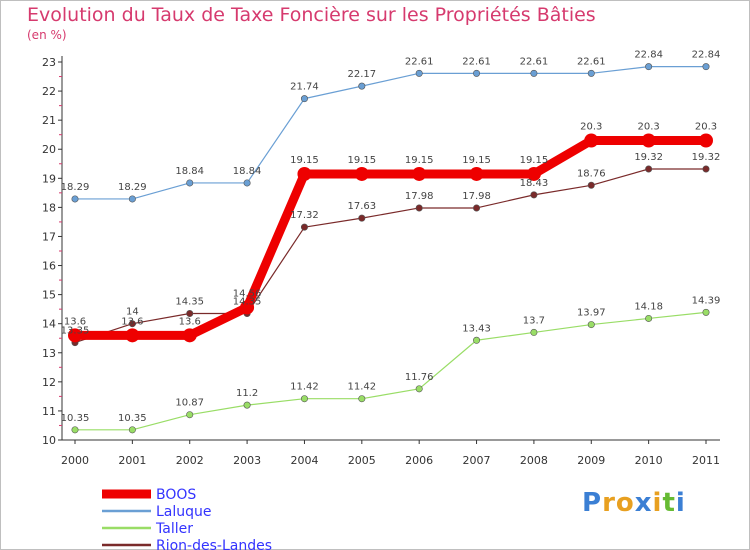 This screenshot has width=750, height=550. What do you see at coordinates (534, 183) in the screenshot?
I see `data-label-rion-des-landes: 18.43` at bounding box center [534, 183].